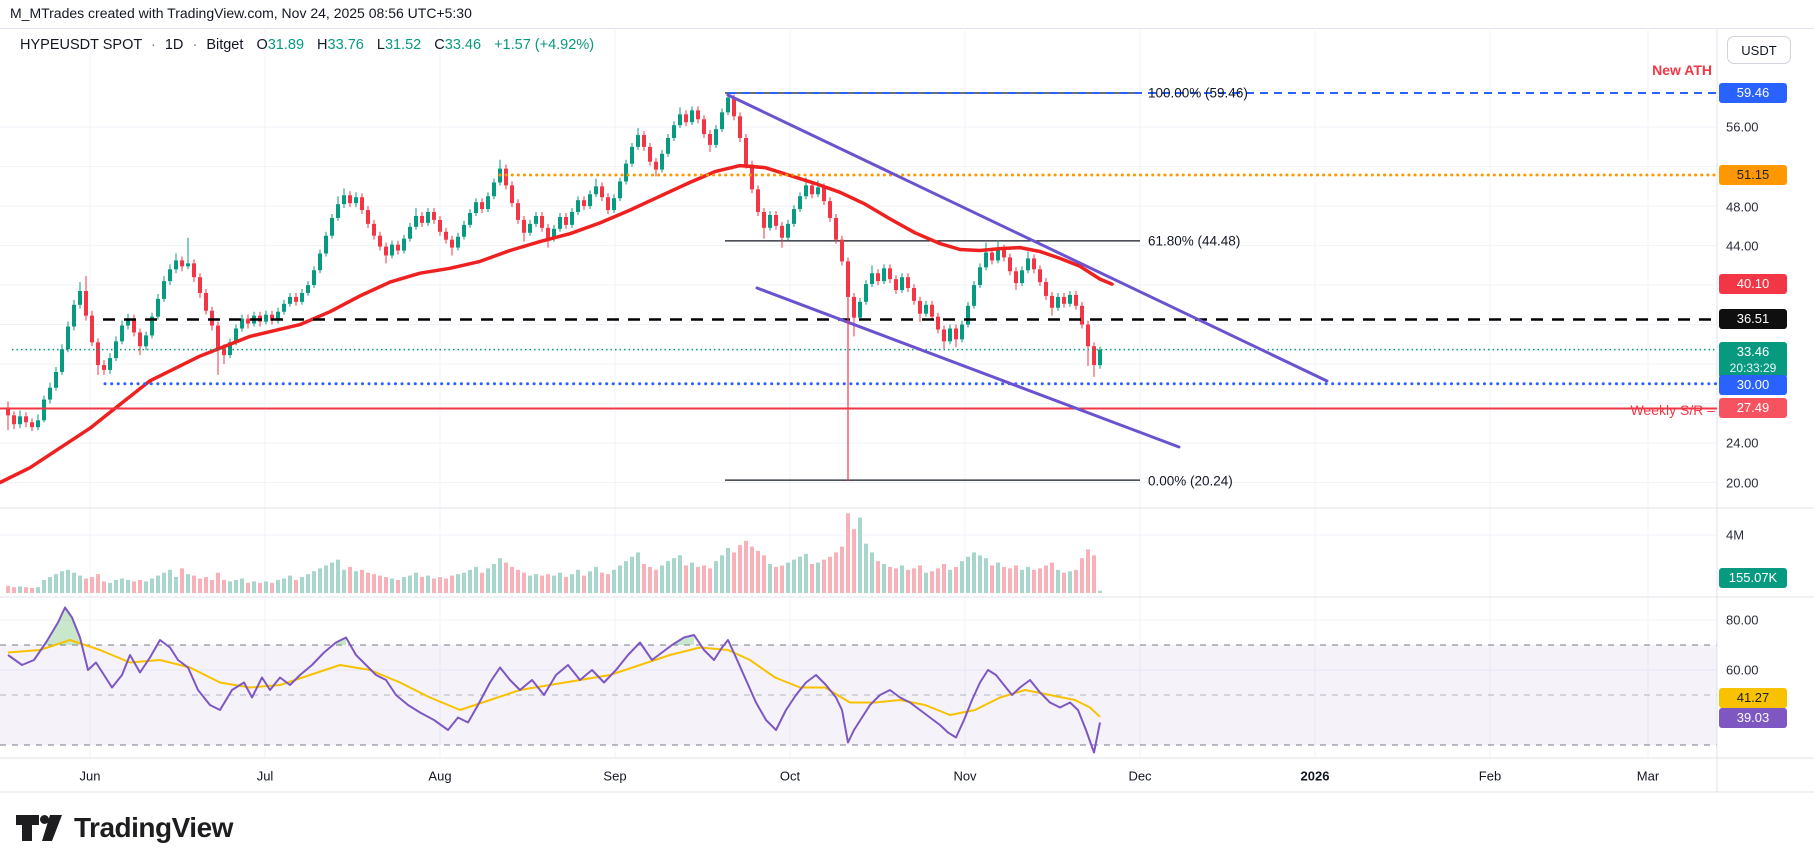 The height and width of the screenshot is (868, 1814). What do you see at coordinates (1759, 50) in the screenshot?
I see `currency-toggle-button: USDT` at bounding box center [1759, 50].